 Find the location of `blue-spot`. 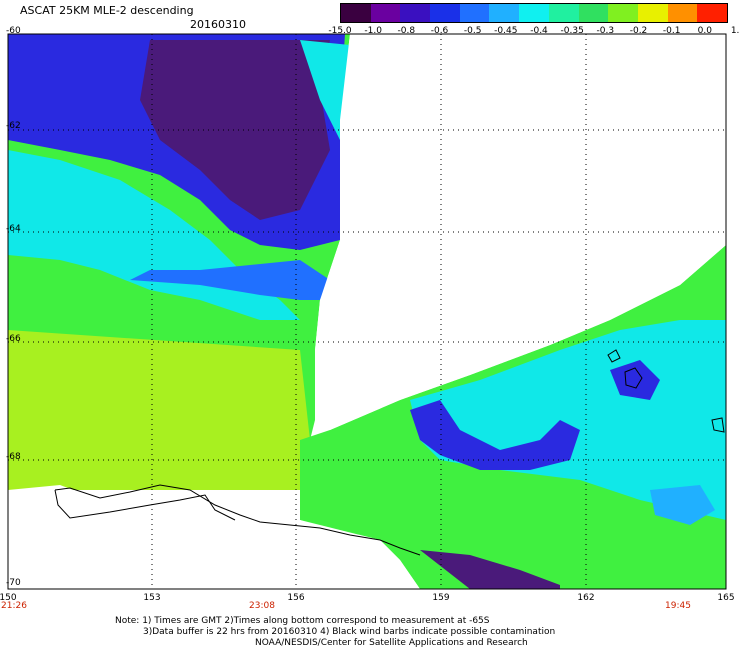

blue-spot is located at coordinates (635, 380).